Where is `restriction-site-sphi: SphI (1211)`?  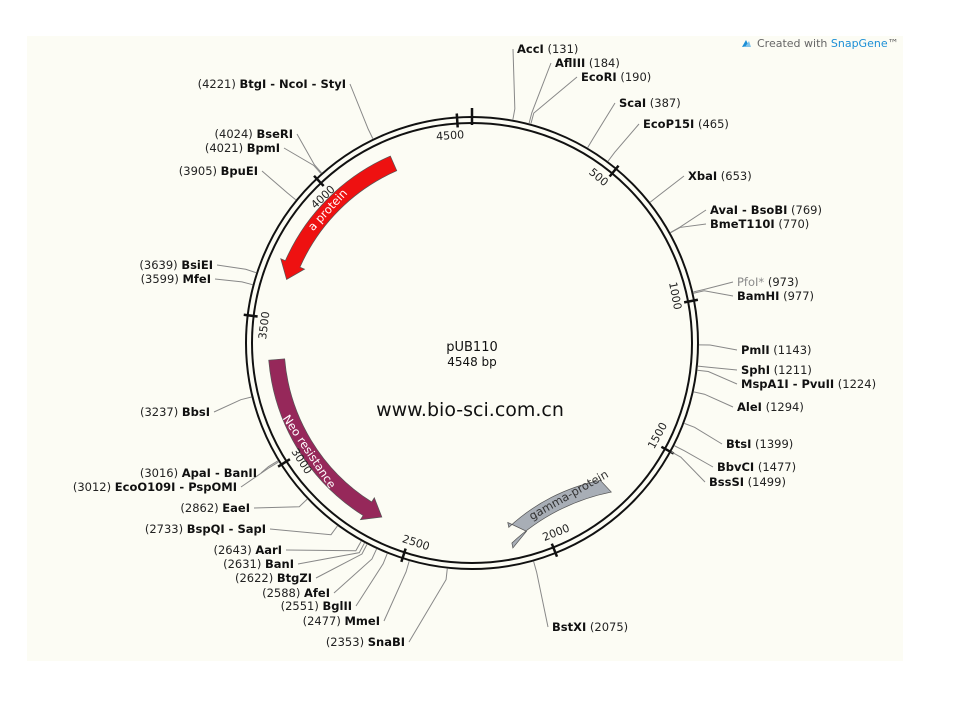
restriction-site-sphi: SphI (1211) is located at coordinates (776, 370).